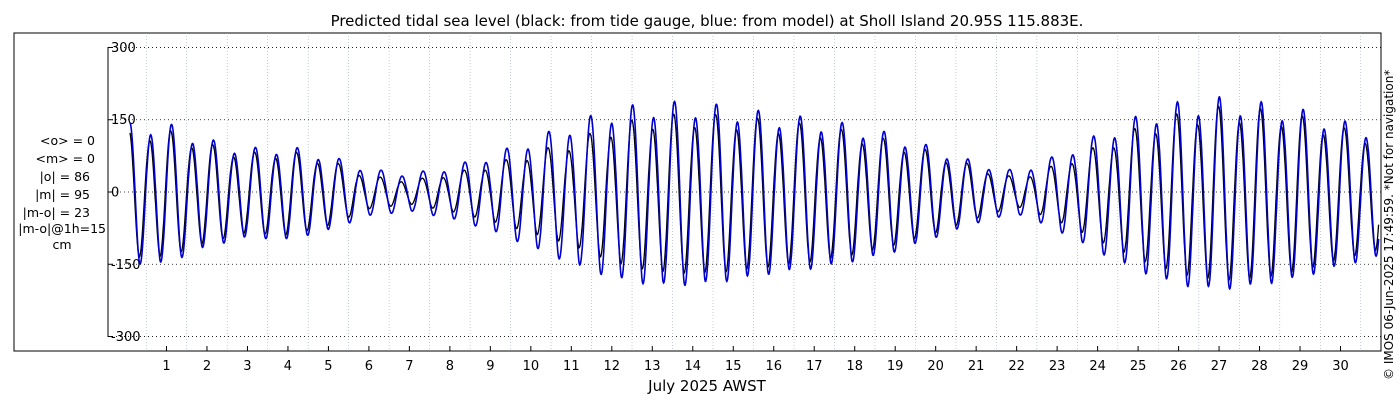 The width and height of the screenshot is (1400, 400). Describe the element at coordinates (66, 158) in the screenshot. I see `stat-m-mean: <m> = 0` at that location.